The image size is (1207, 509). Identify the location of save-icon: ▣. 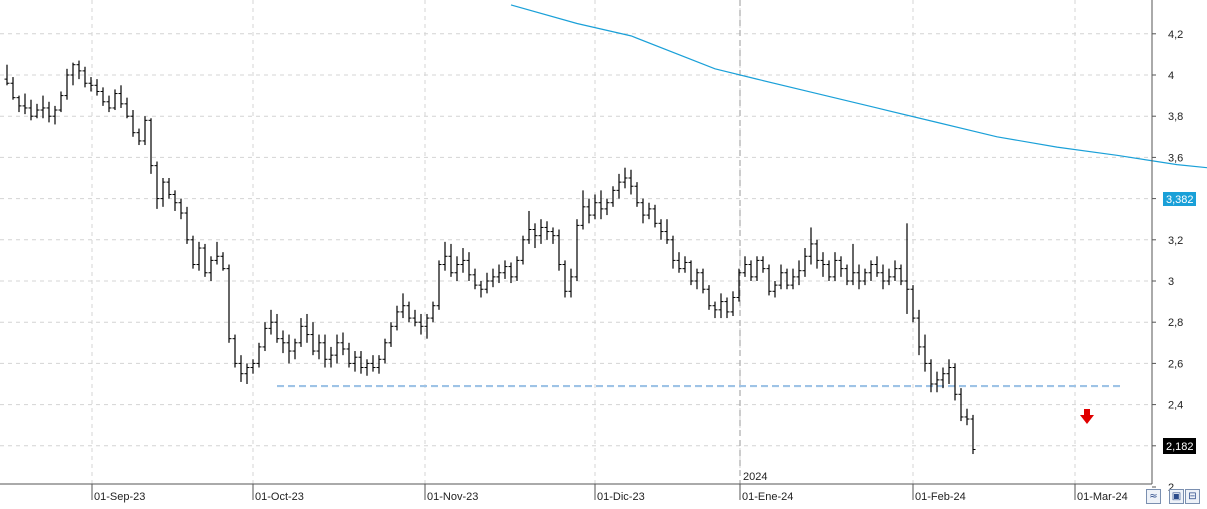
(1176, 496).